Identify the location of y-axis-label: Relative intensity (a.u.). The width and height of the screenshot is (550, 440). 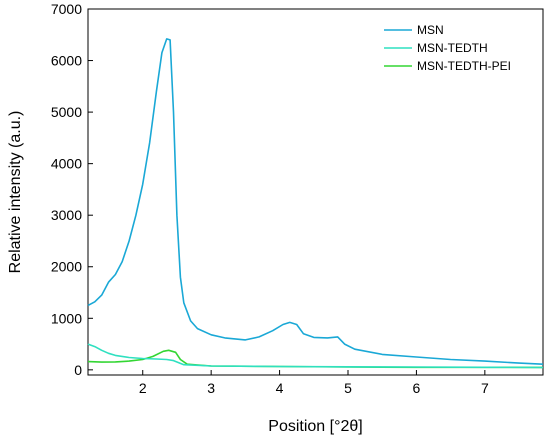
(15, 192).